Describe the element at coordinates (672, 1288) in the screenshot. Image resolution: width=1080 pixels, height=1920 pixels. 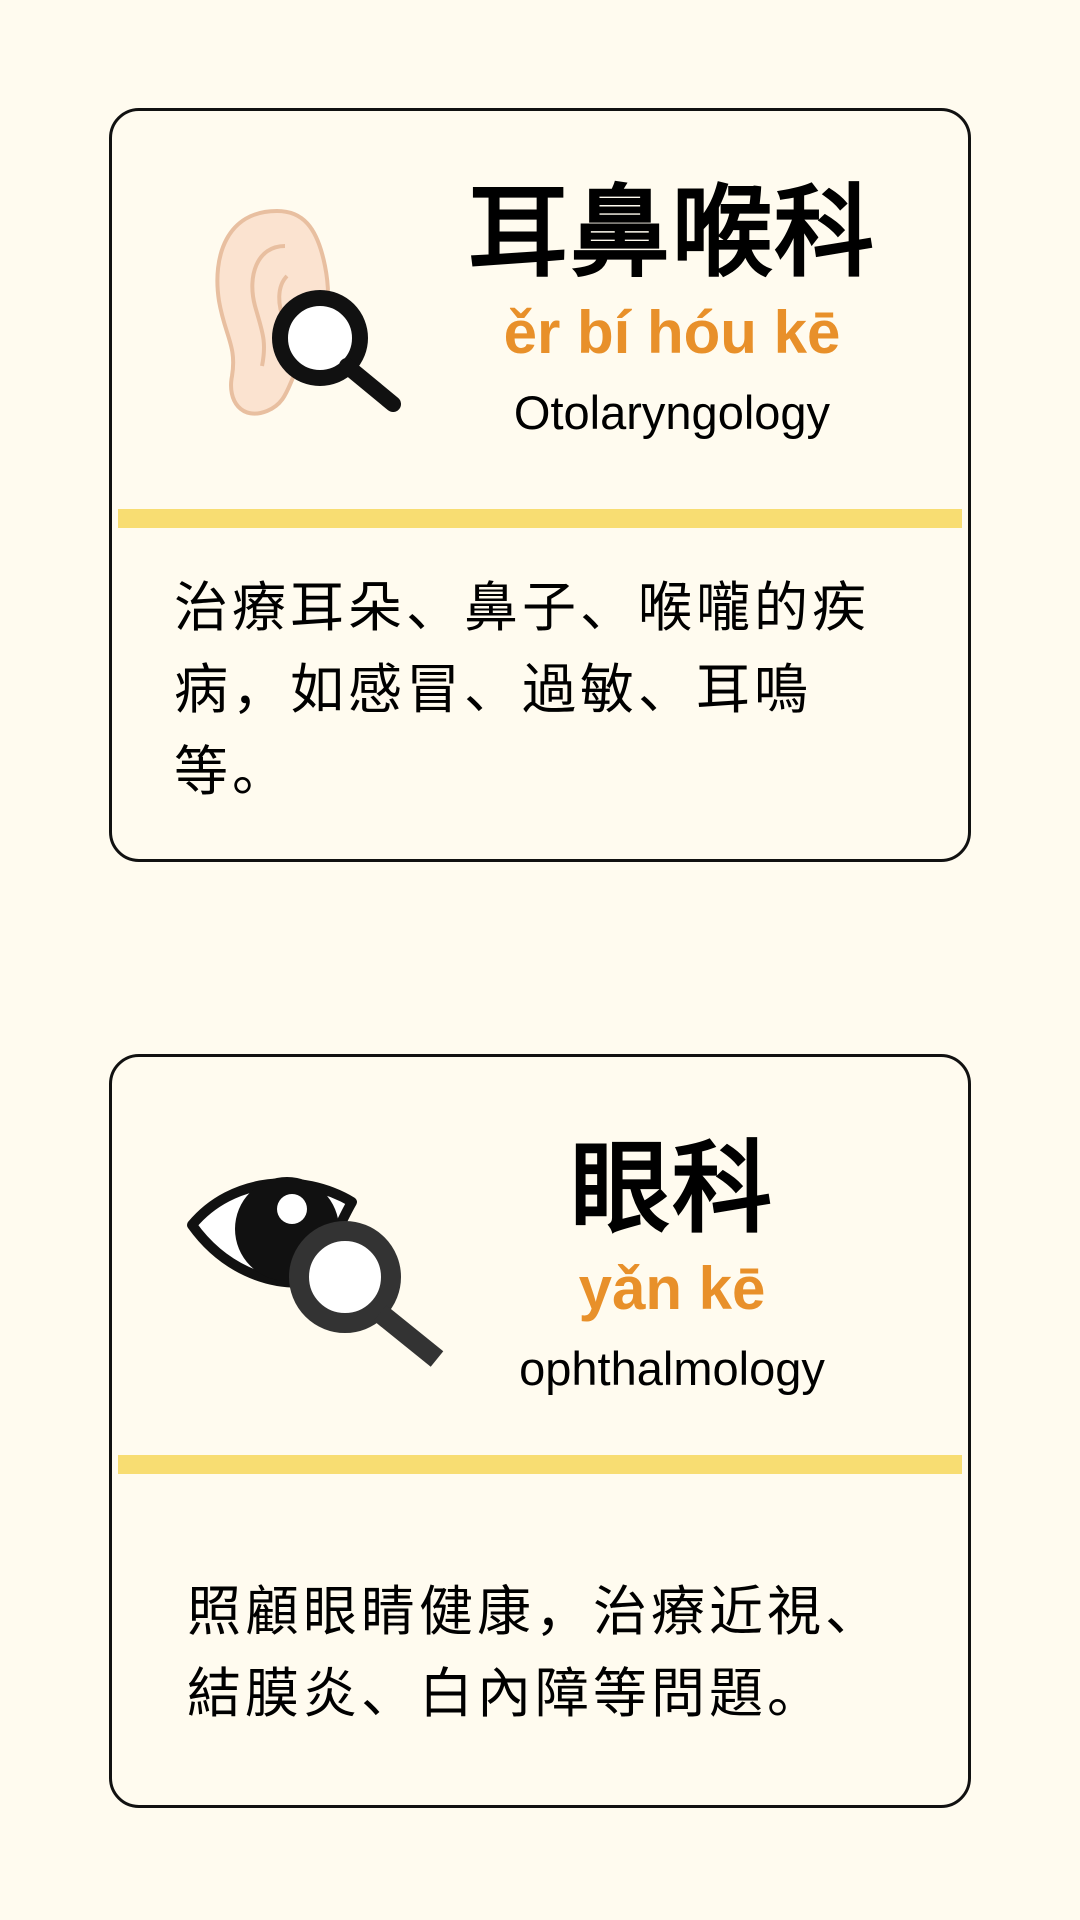
I see `department-pinyin: yǎn kē` at that location.